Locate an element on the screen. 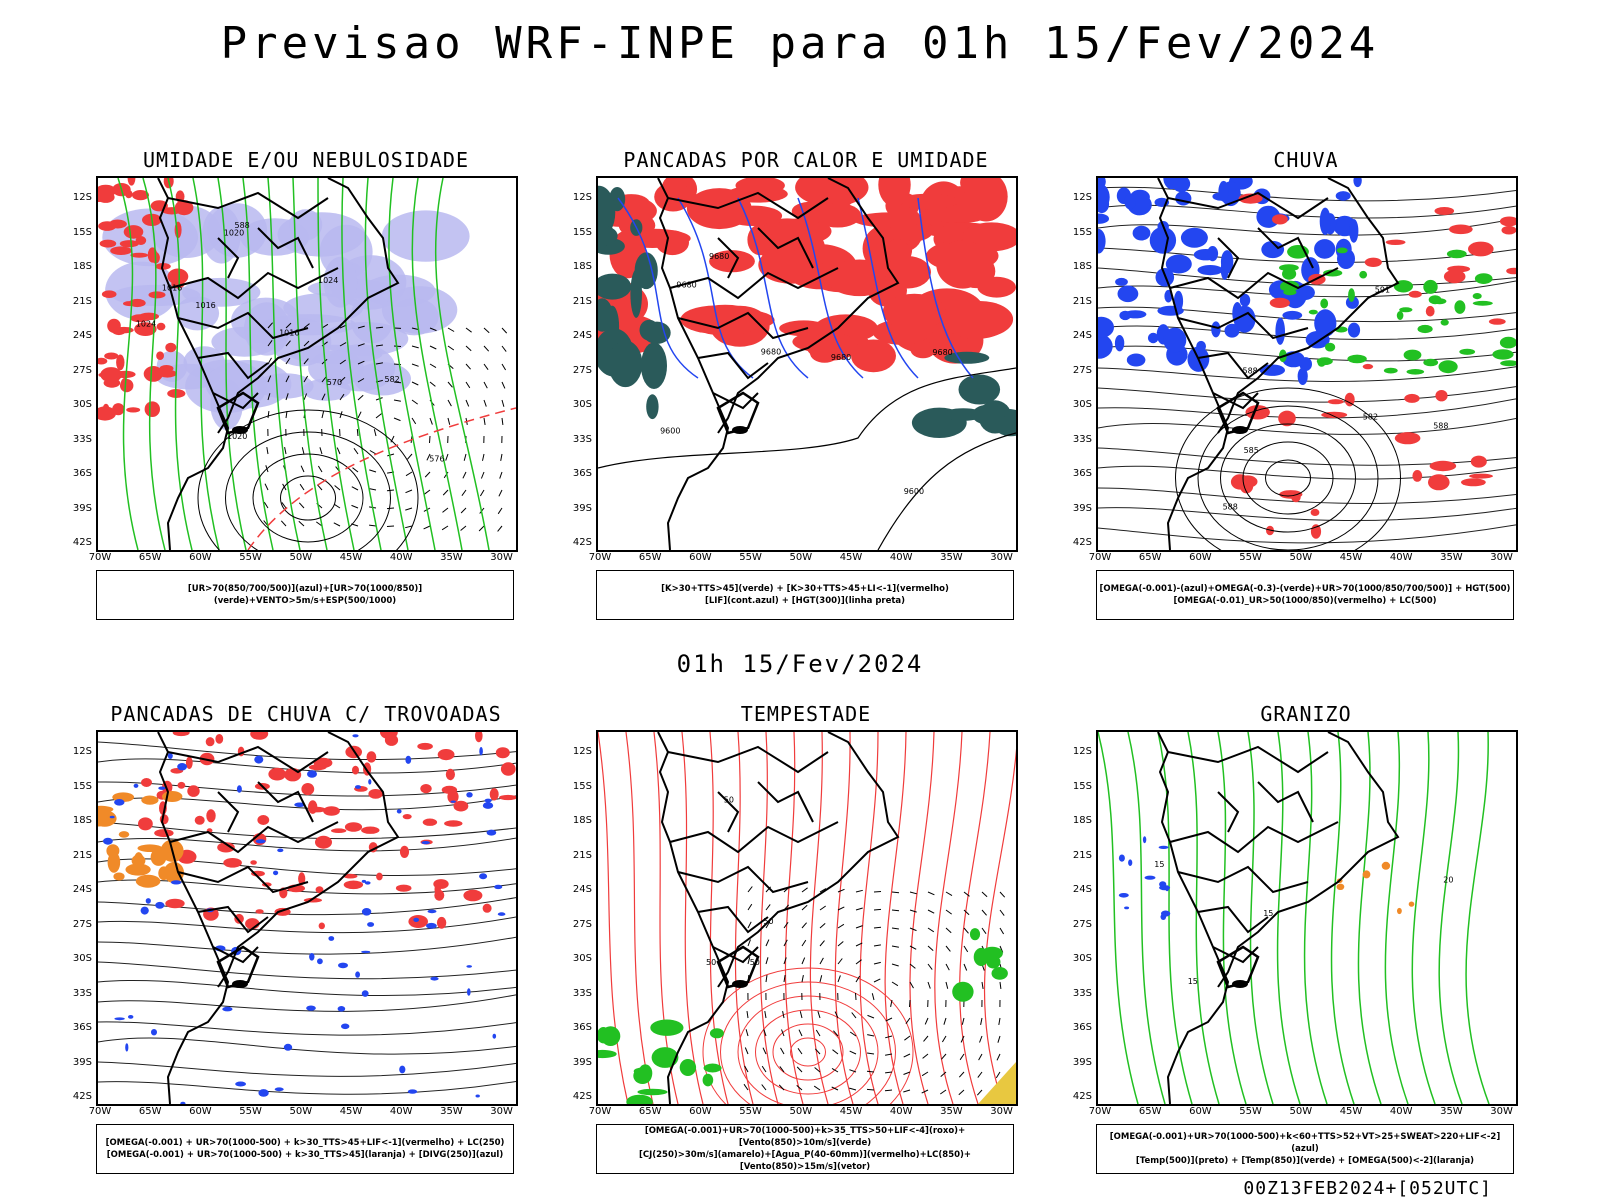  longitude-tick-label: 55W is located at coordinates (250, 1111).